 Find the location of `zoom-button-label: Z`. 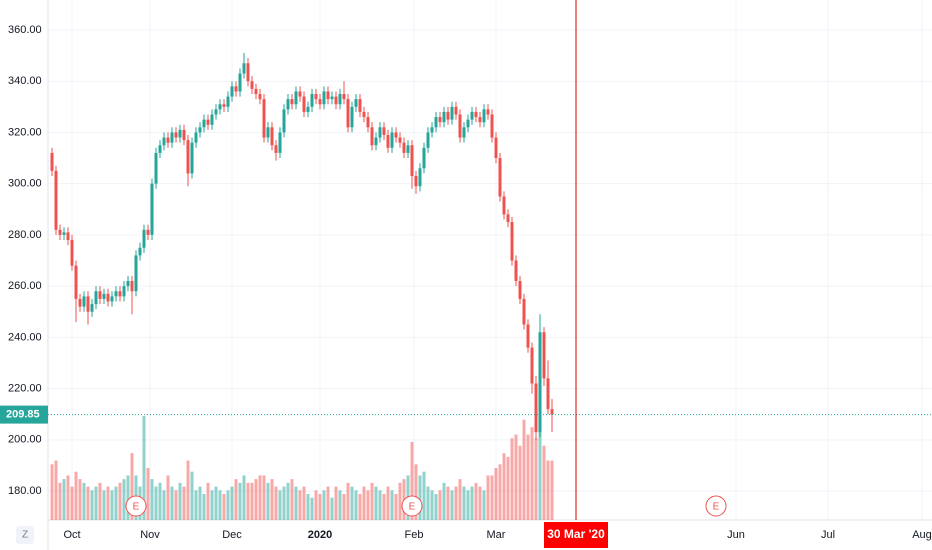

zoom-button-label: Z is located at coordinates (25, 535).